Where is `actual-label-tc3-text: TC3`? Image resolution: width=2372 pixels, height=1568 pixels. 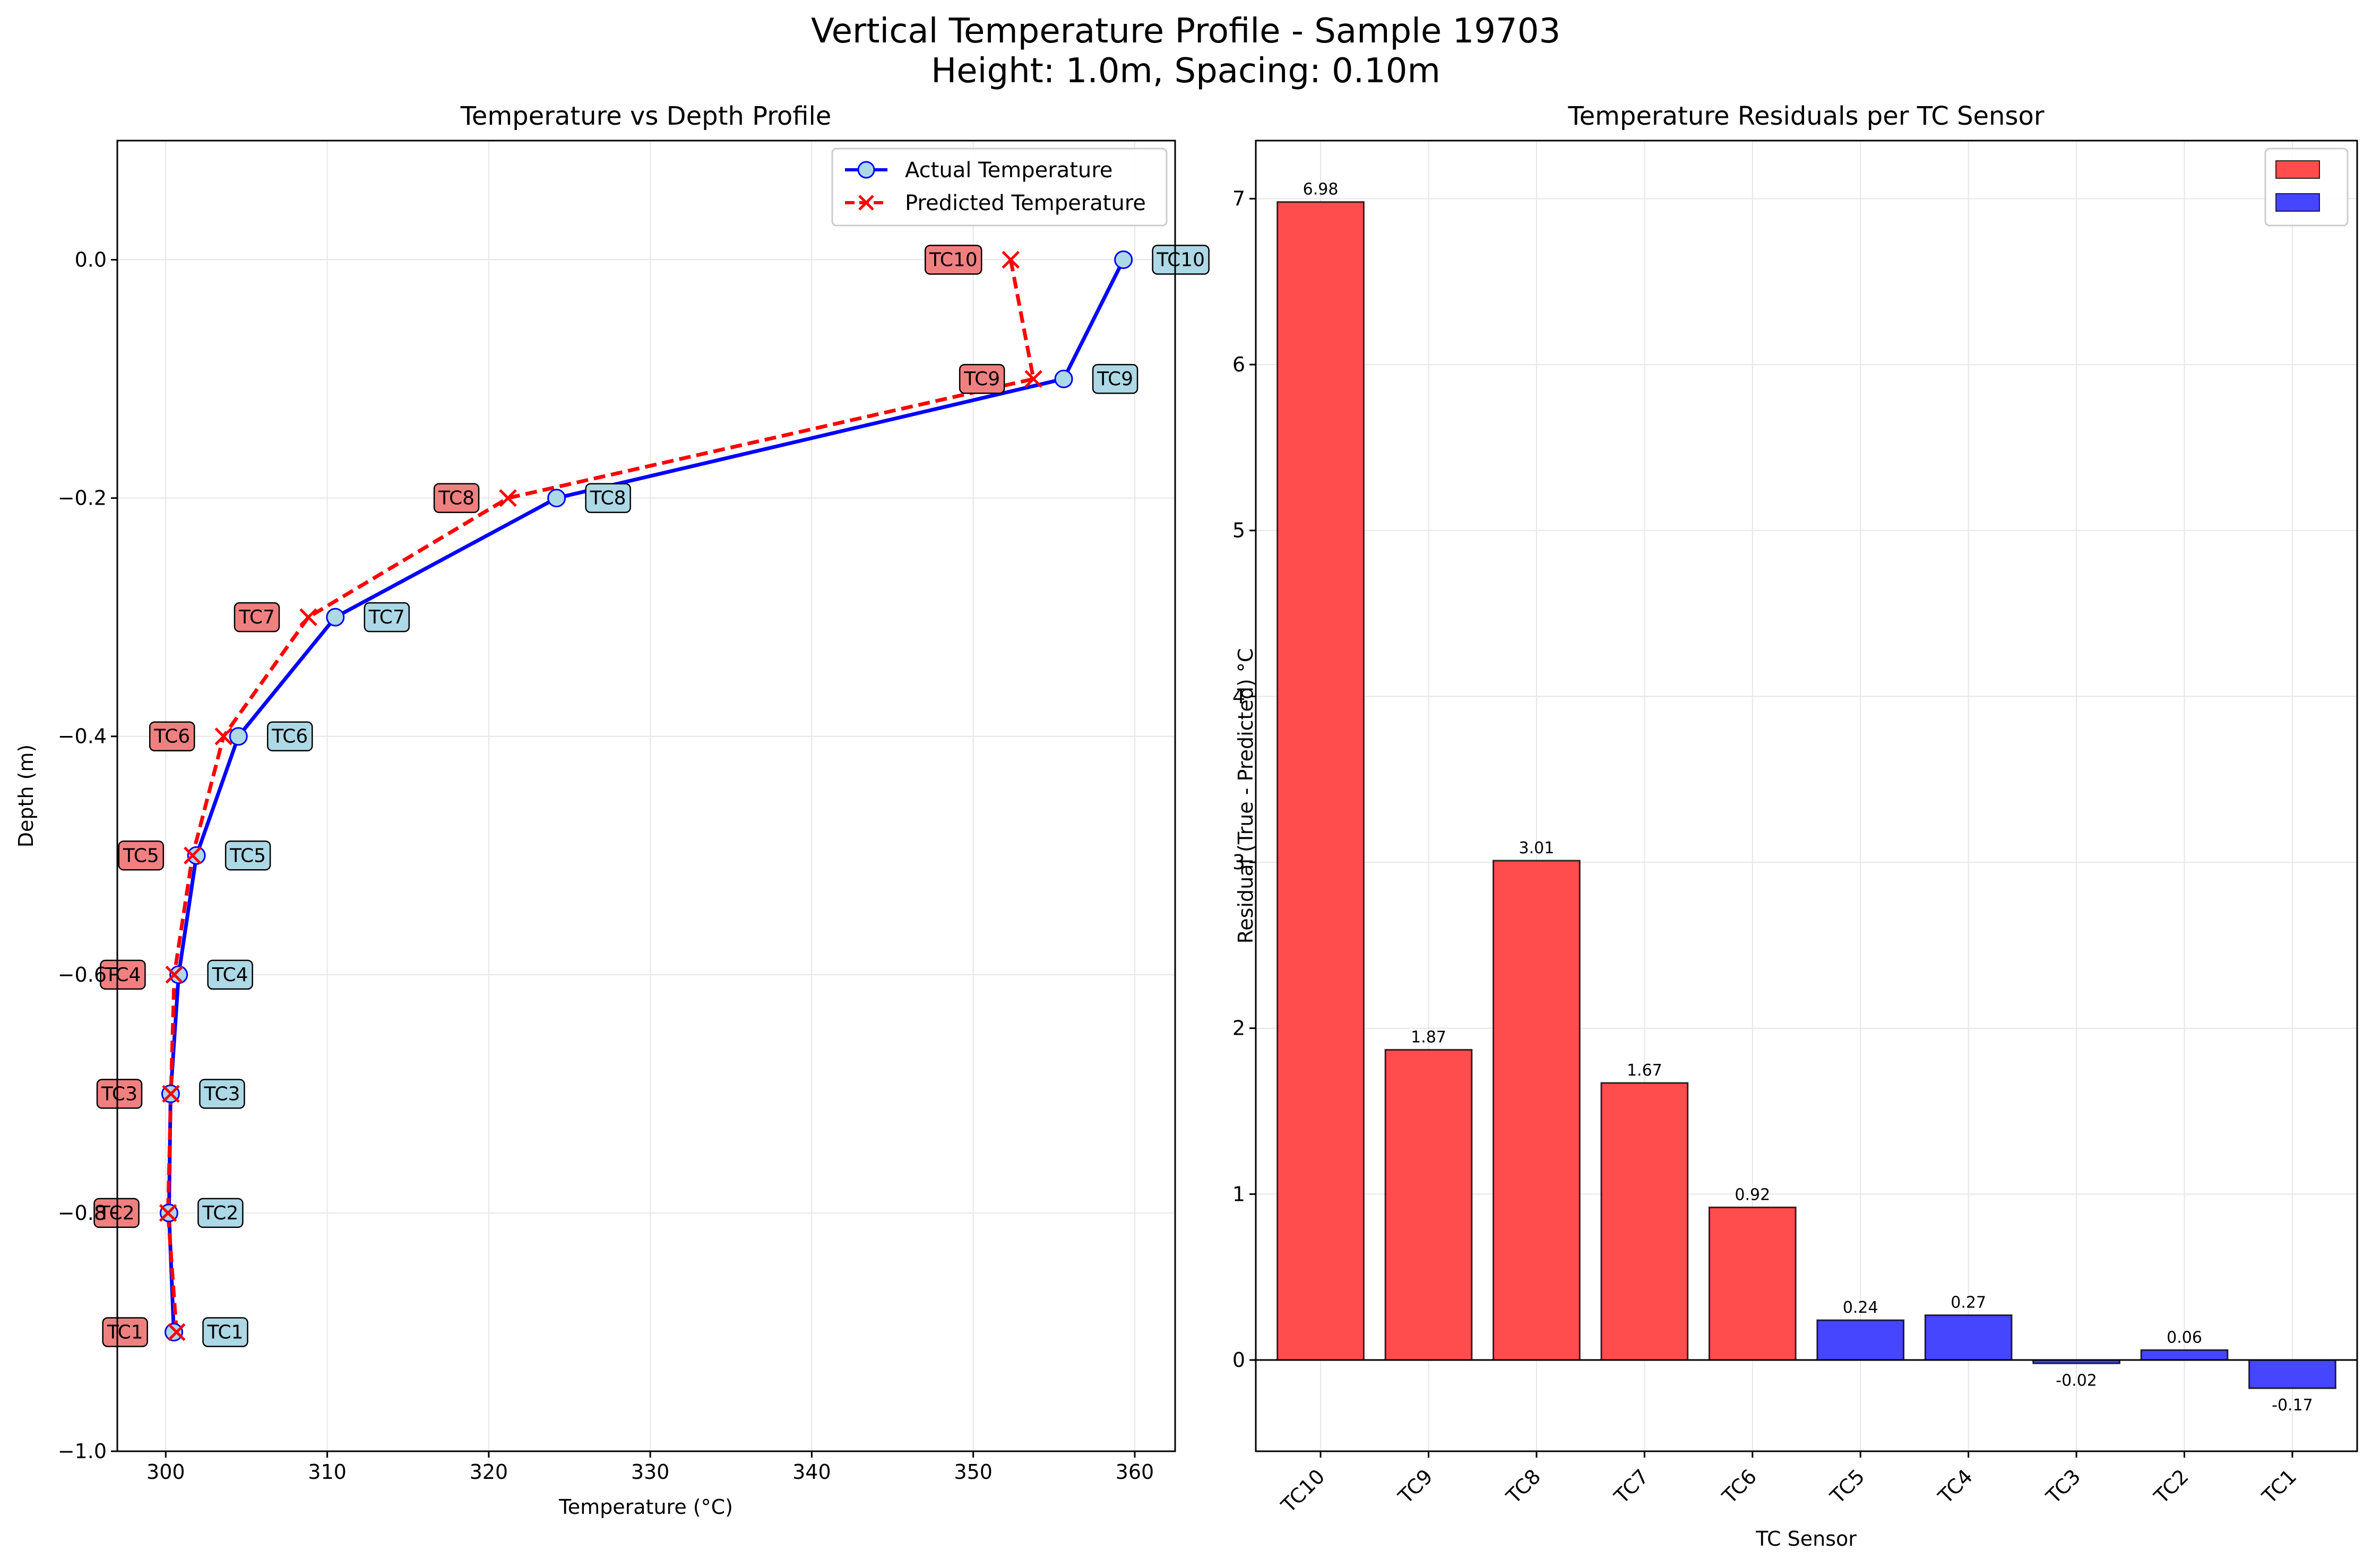
actual-label-tc3-text: TC3 is located at coordinates (221, 1094).